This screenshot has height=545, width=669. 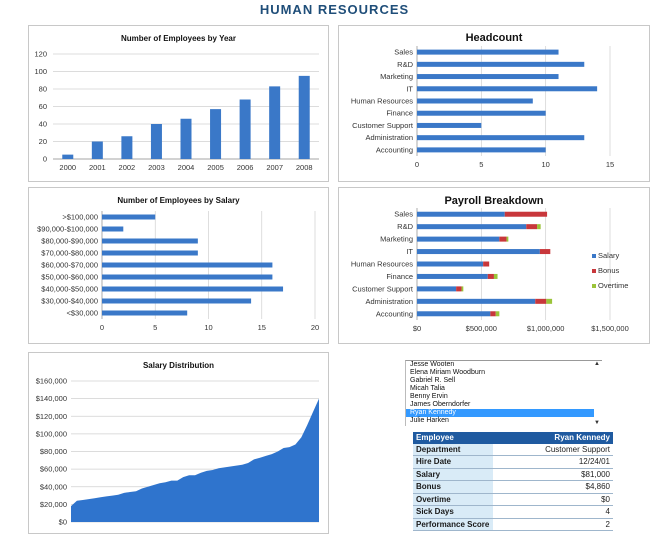 I want to click on list-item: Gabriel R. Sell, so click(x=433, y=380).